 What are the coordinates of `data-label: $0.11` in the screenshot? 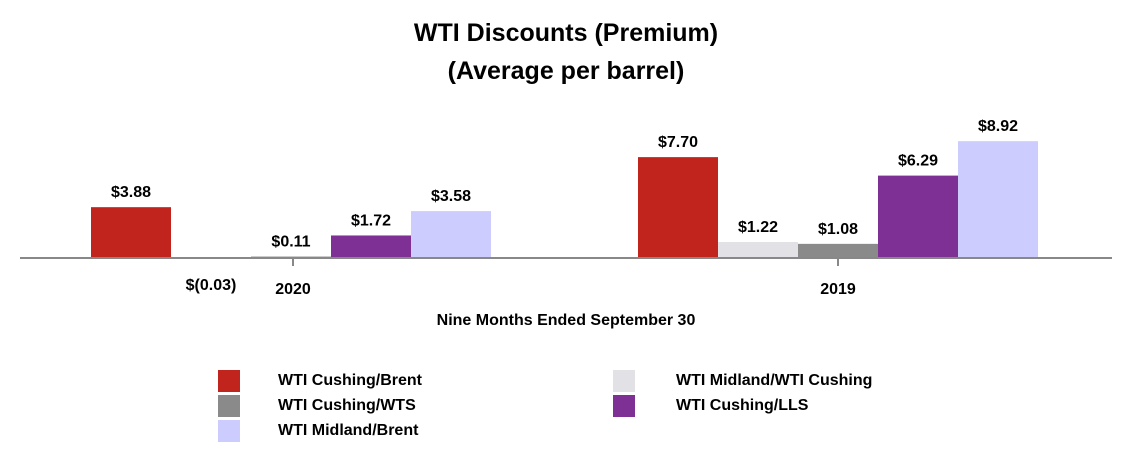 It's located at (290, 242).